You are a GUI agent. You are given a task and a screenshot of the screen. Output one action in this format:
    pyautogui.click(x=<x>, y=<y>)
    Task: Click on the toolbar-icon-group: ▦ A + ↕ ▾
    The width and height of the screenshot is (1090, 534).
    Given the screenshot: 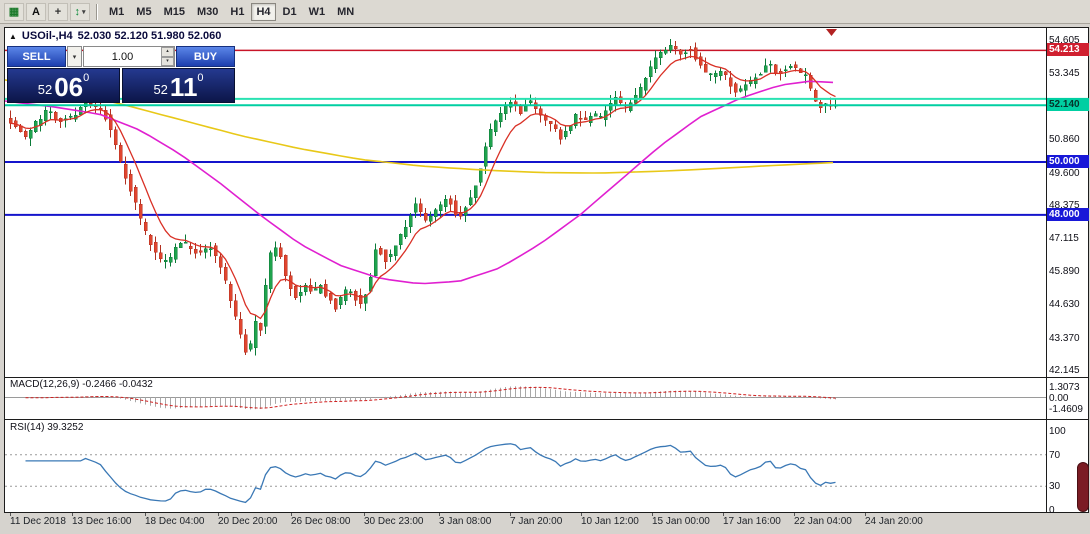 What is the action you would take?
    pyautogui.click(x=47, y=11)
    